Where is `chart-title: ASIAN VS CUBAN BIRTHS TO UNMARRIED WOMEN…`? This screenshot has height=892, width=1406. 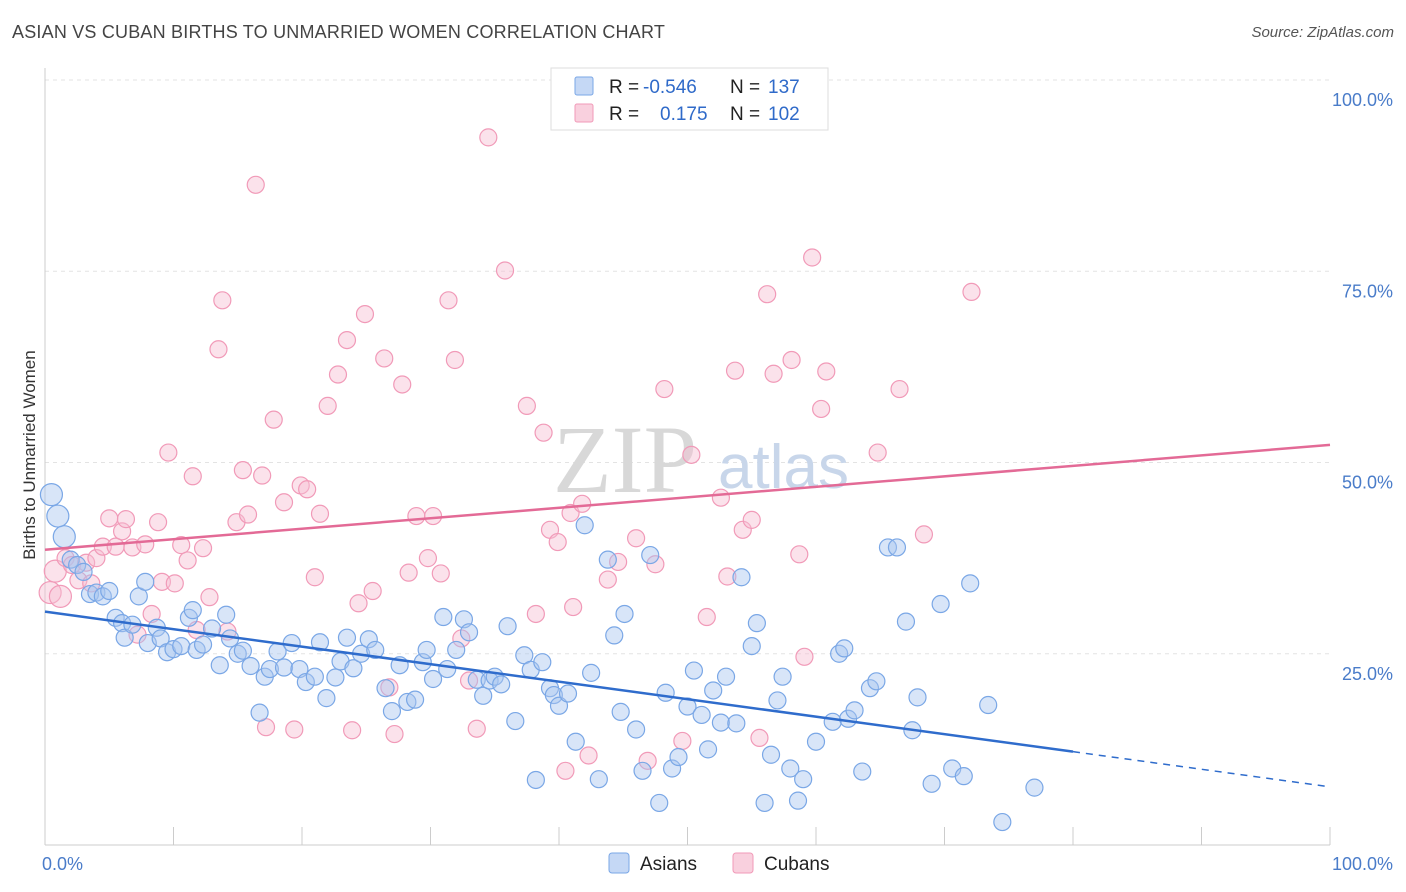
chart-title: ASIAN VS CUBAN BIRTHS TO UNMARRIED WOMEN… is located at coordinates (339, 32).